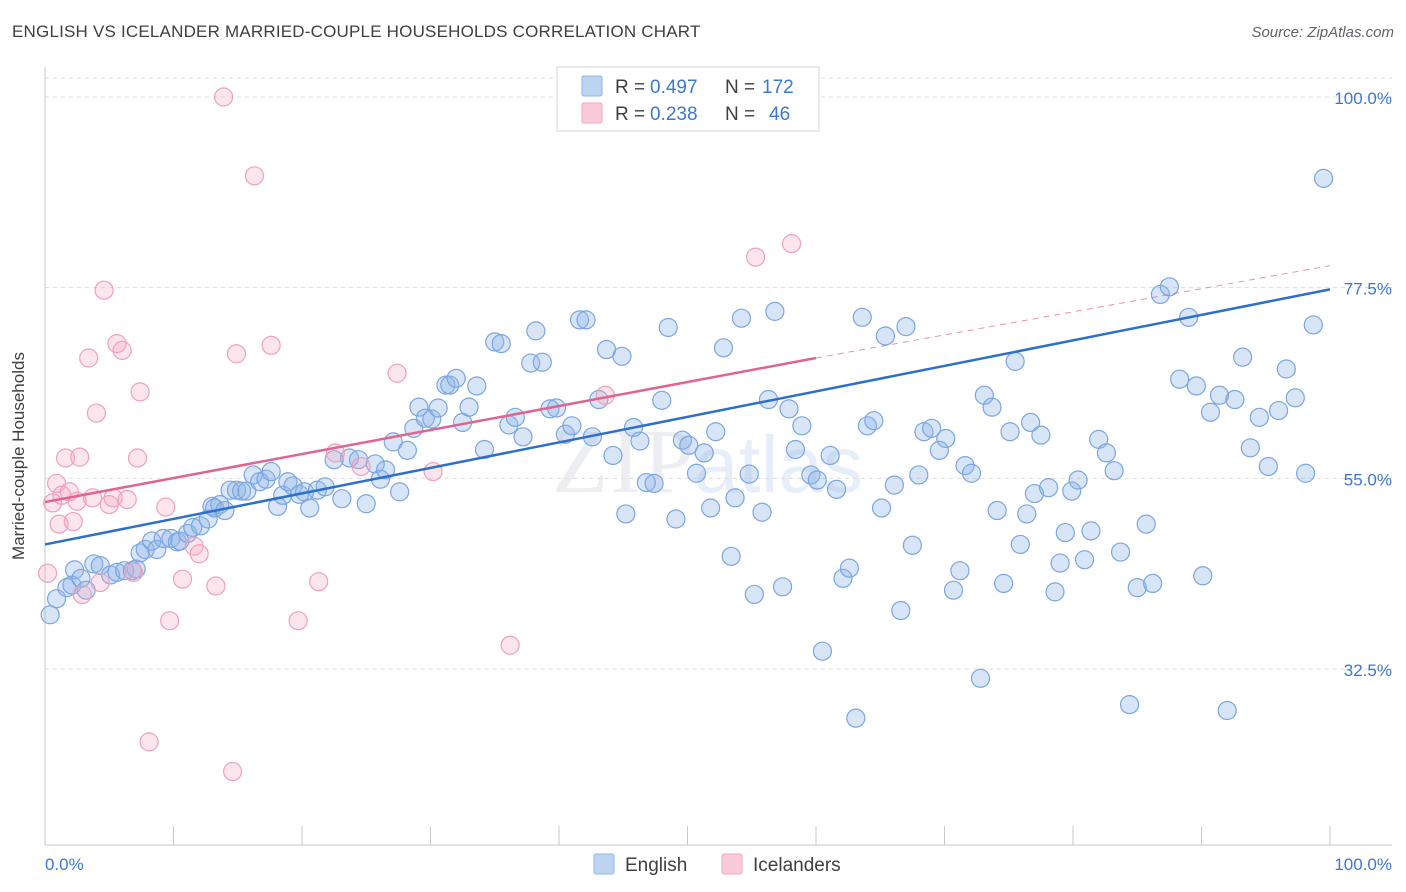  What do you see at coordinates (1363, 864) in the screenshot?
I see `x-tick-label-right: 100.0%` at bounding box center [1363, 864].